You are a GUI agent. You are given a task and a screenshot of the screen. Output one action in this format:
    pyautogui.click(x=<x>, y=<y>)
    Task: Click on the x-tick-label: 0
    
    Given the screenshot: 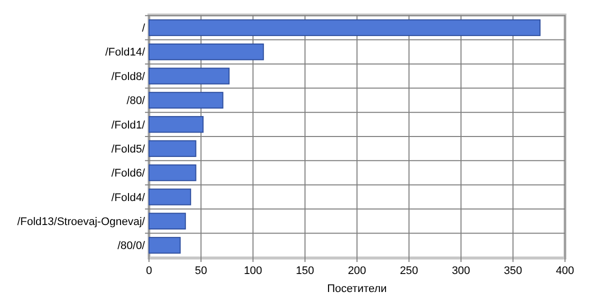 What is the action you would take?
    pyautogui.click(x=149, y=271)
    